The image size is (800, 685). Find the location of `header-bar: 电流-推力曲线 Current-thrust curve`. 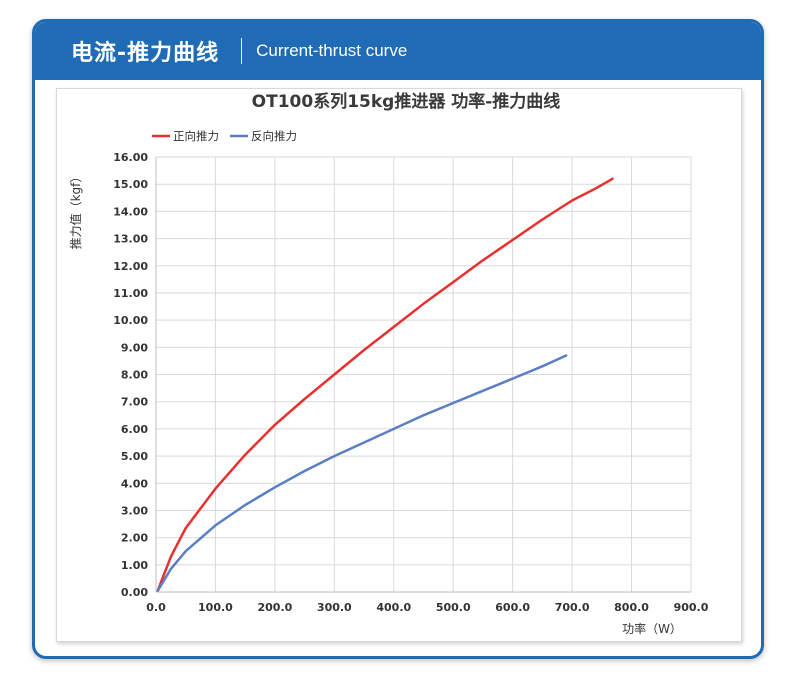

header-bar: 电流-推力曲线 Current-thrust curve is located at coordinates (398, 51).